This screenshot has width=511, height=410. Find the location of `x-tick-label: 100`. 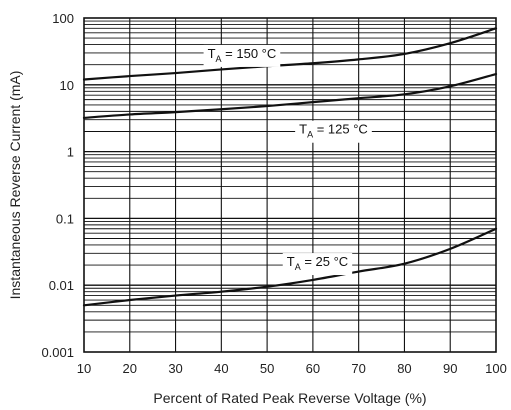

x-tick-label: 100 is located at coordinates (496, 368).